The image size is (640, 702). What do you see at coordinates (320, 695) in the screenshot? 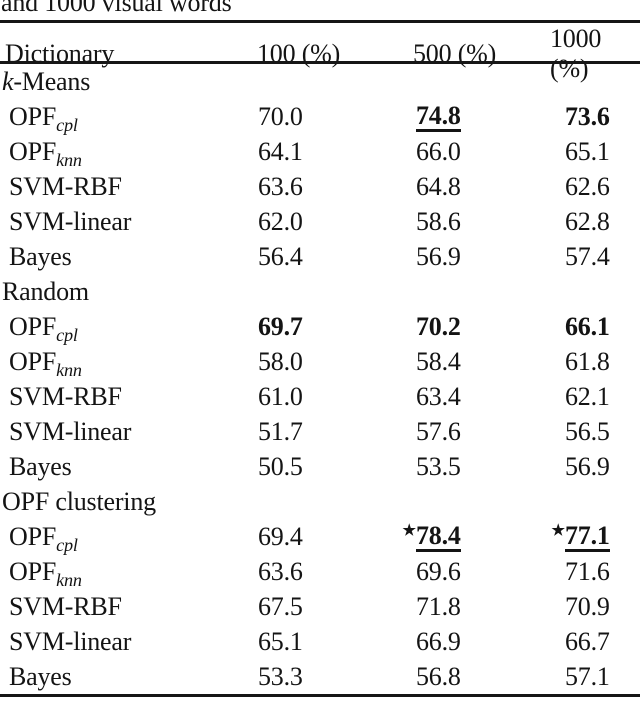
I see `table-bottom-rule` at bounding box center [320, 695].